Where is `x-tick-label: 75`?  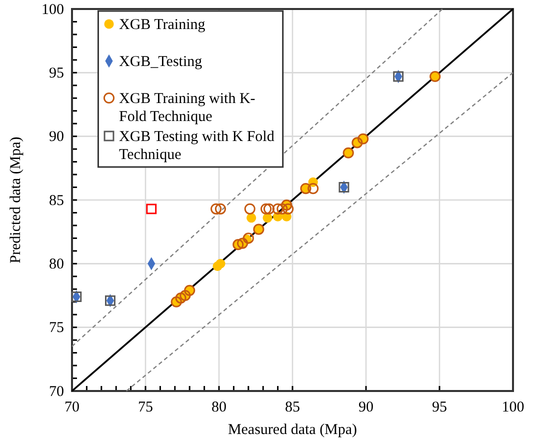 x-tick-label: 75 is located at coordinates (145, 408).